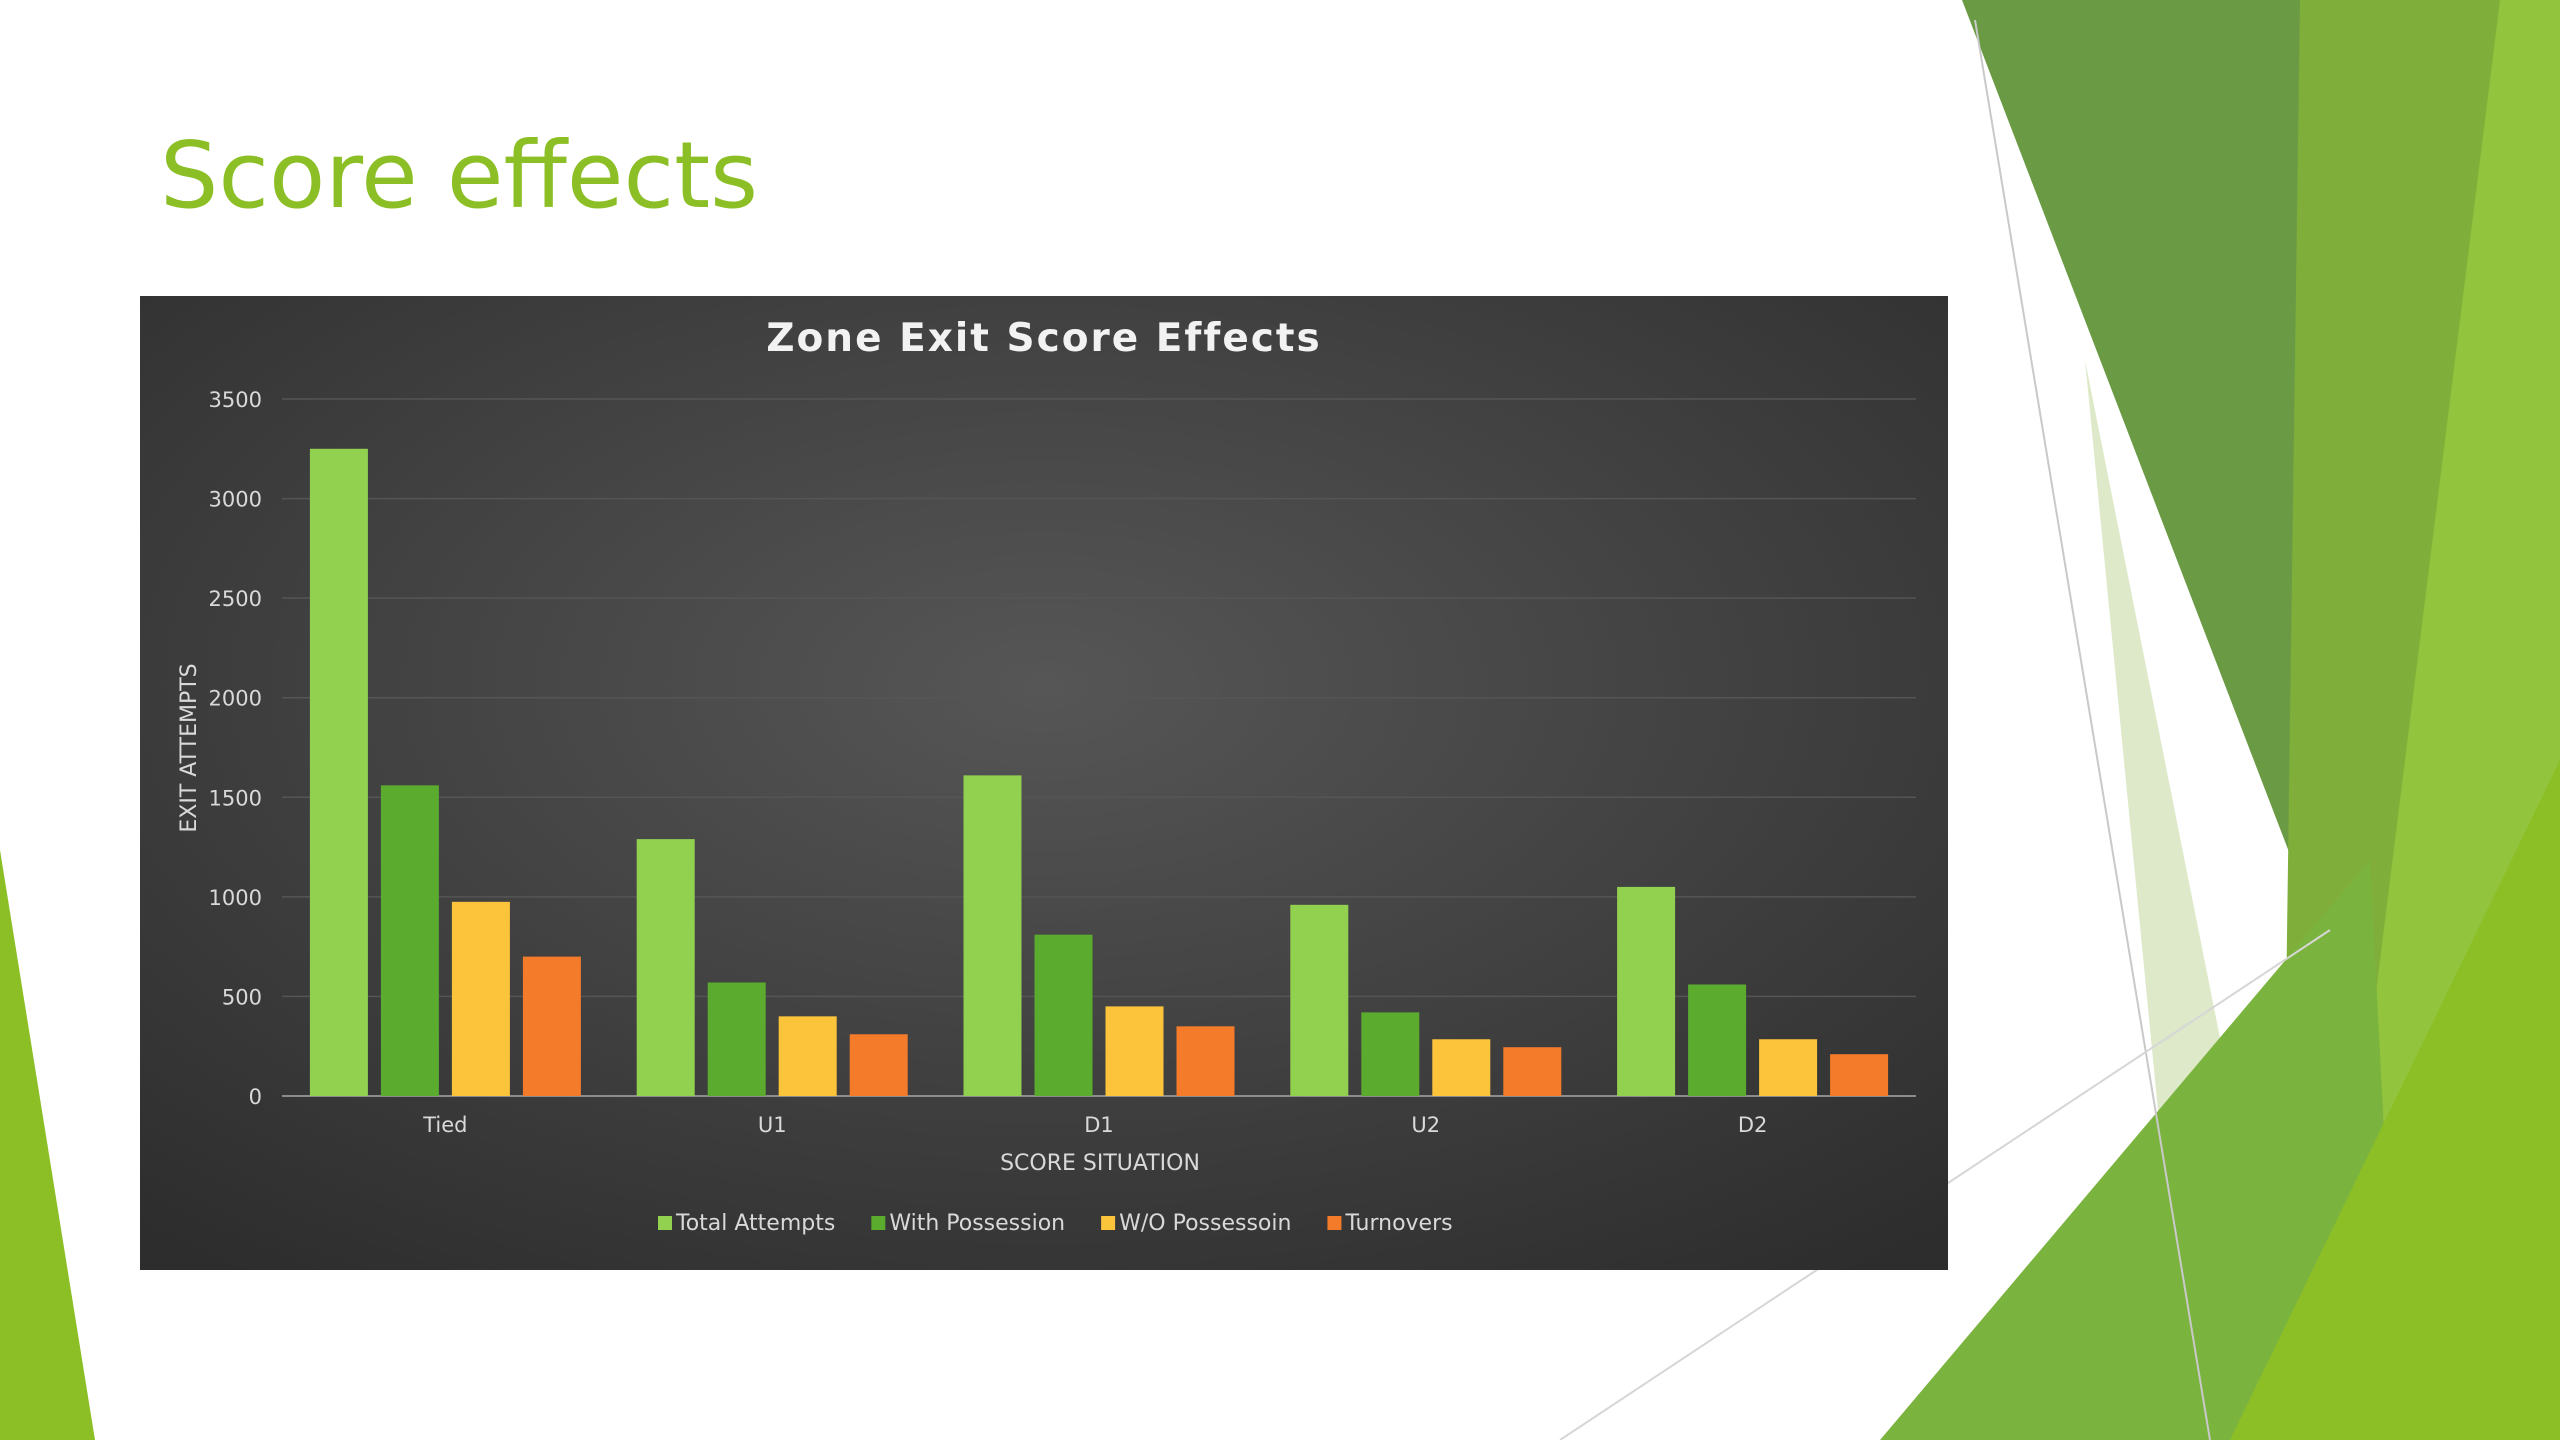 Image resolution: width=2560 pixels, height=1440 pixels. Describe the element at coordinates (807, 1056) in the screenshot. I see `bar-w-o-possessoin-u1` at that location.